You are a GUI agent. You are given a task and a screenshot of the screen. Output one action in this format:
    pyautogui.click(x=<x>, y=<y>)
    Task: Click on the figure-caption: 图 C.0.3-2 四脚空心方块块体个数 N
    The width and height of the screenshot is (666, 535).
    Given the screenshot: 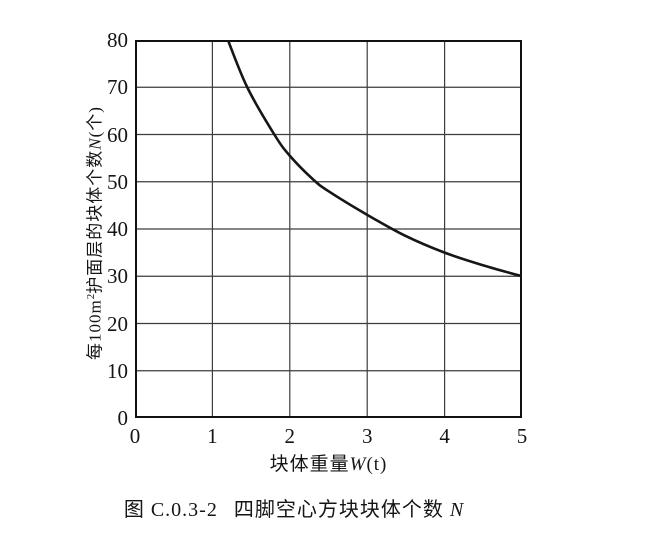 What is the action you would take?
    pyautogui.click(x=294, y=507)
    